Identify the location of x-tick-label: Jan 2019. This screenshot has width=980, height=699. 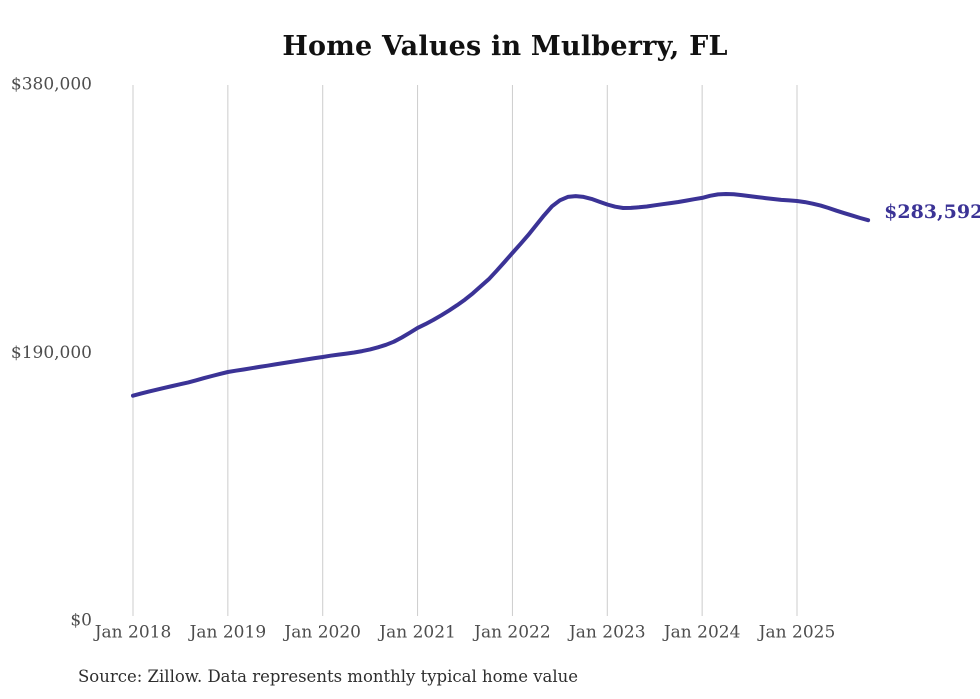
(227, 633).